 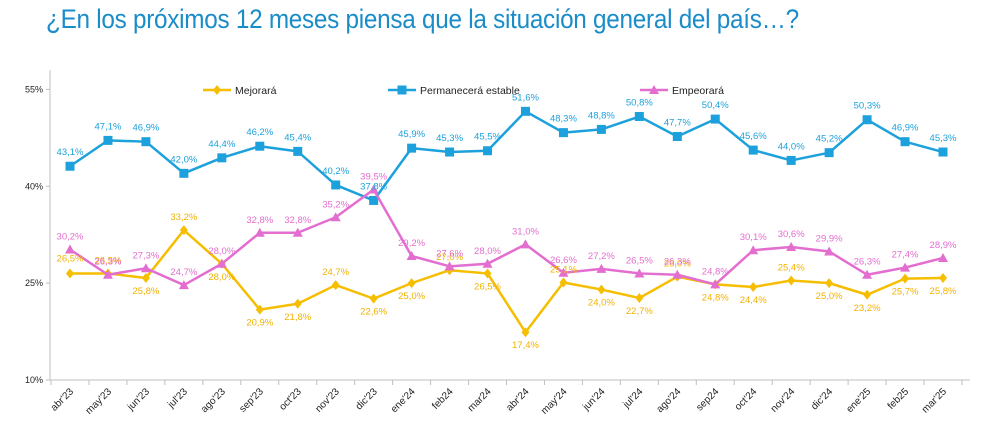 I want to click on data-label: 40,2%, so click(x=335, y=171).